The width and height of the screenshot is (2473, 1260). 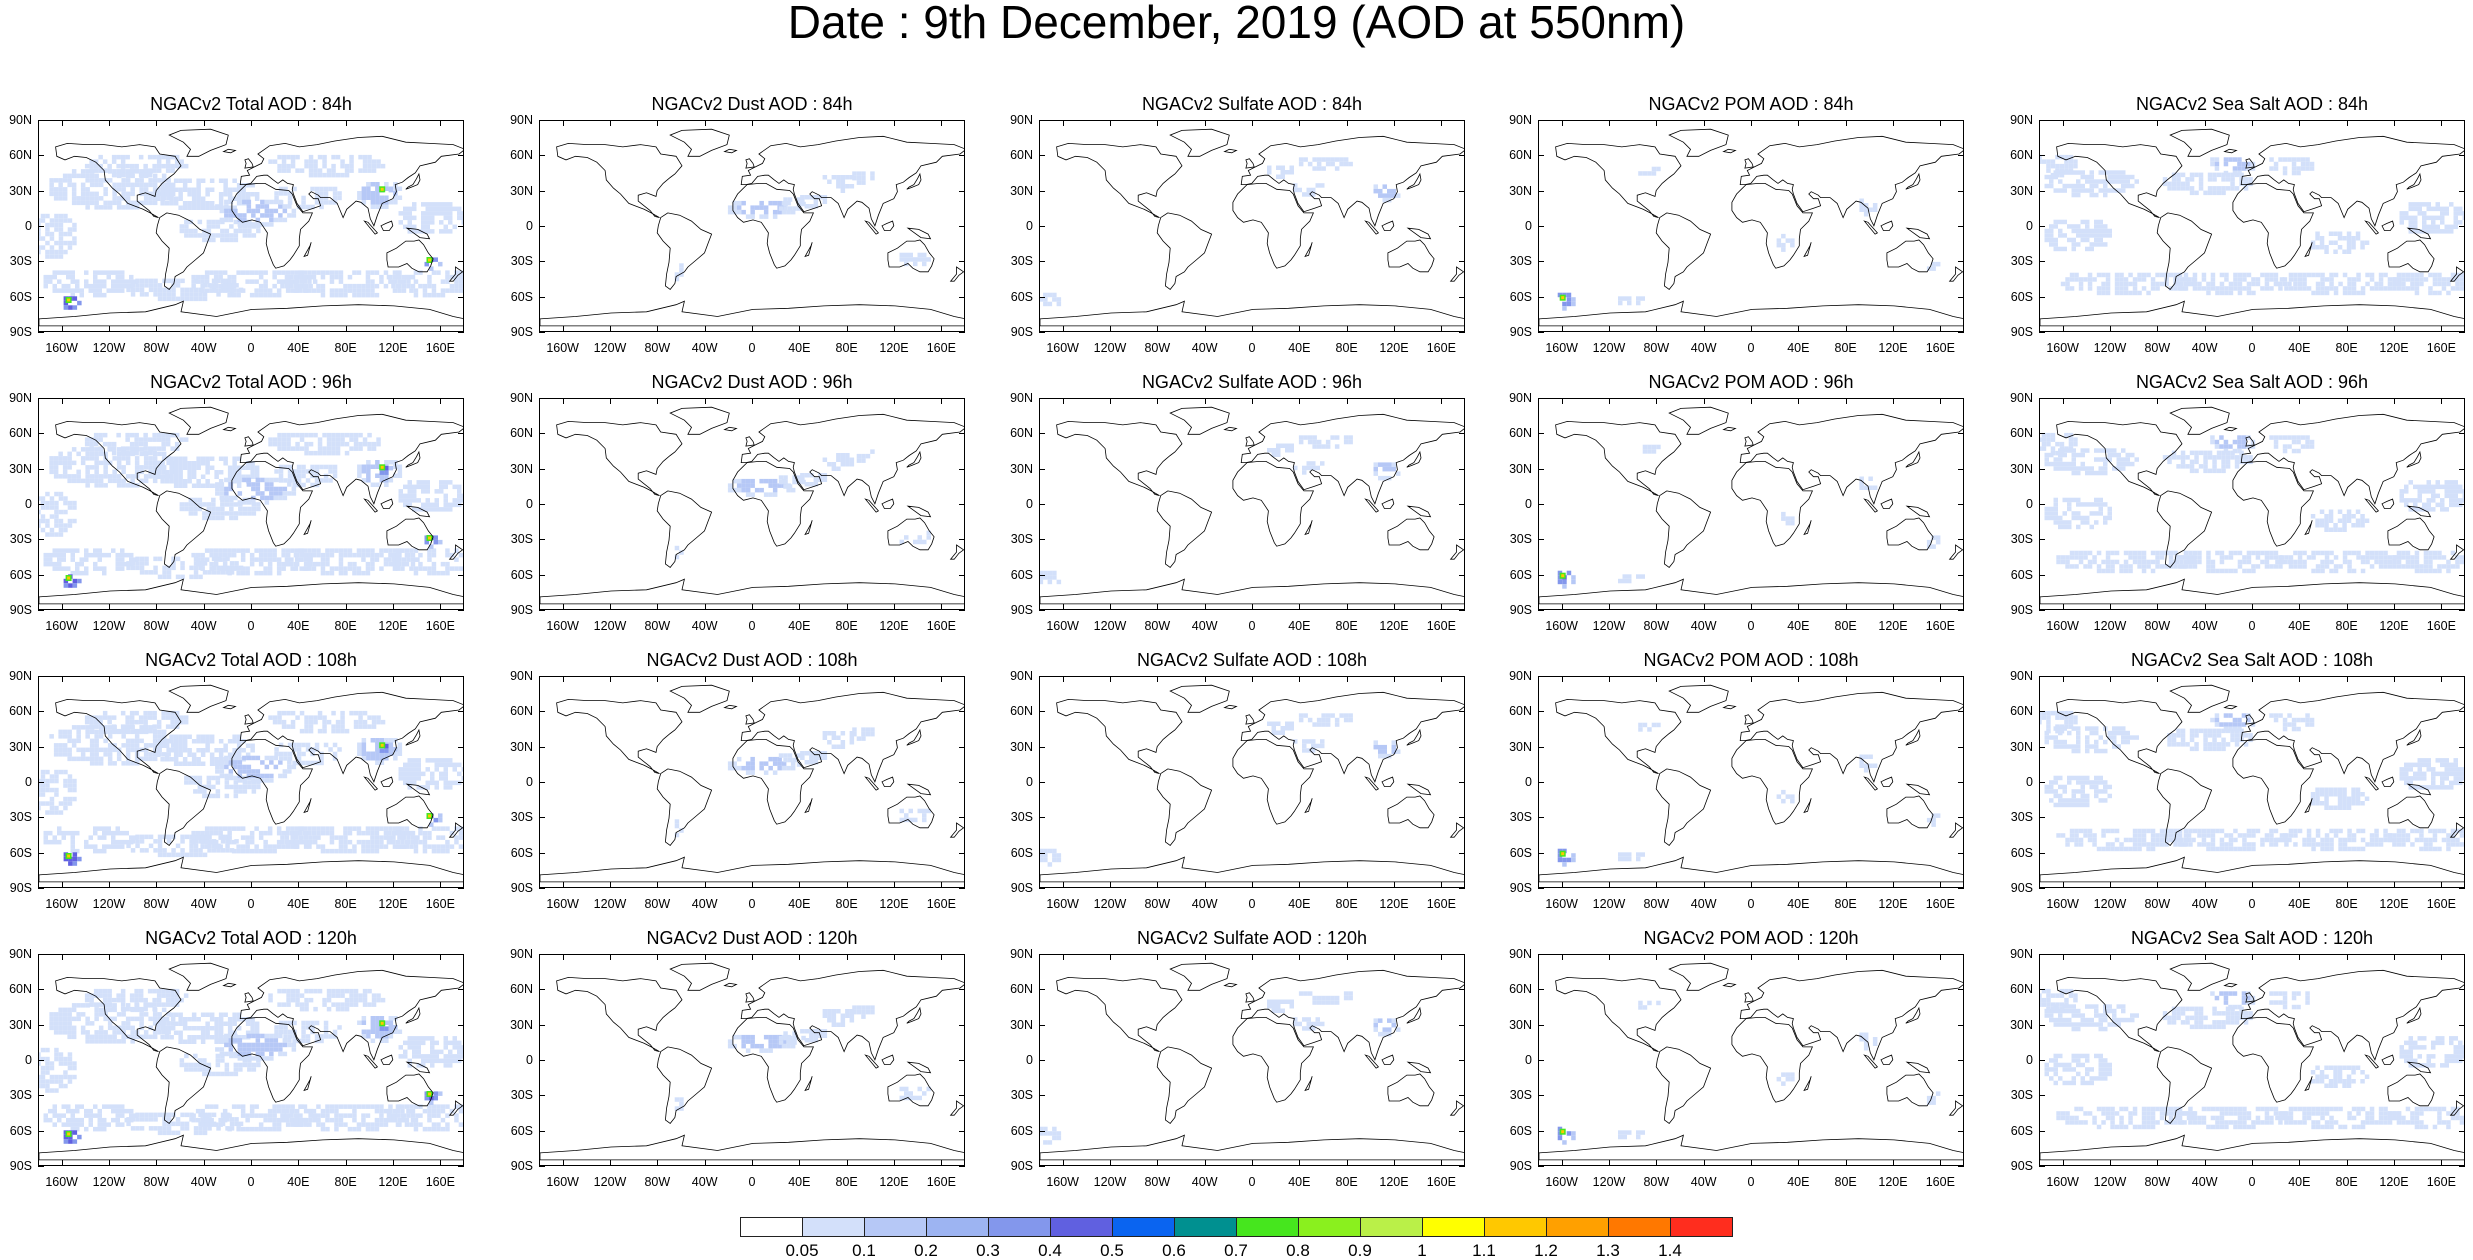 I want to click on panel-title: NGACv2 Sulfate AOD : 120h, so click(x=1252, y=938).